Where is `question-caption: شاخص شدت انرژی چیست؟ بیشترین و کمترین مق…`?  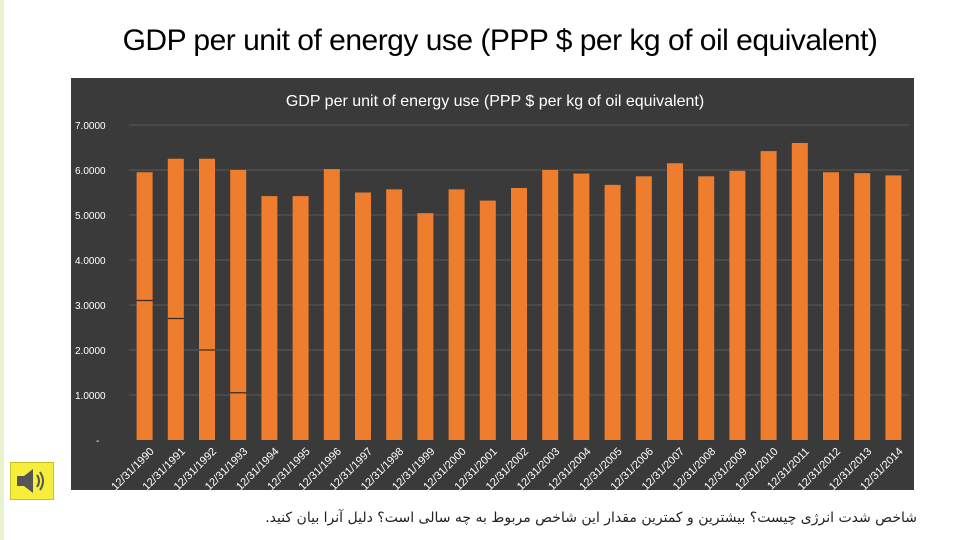 question-caption: شاخص شدت انرژی چیست؟ بیشترین و کمترین مق… is located at coordinates (591, 518).